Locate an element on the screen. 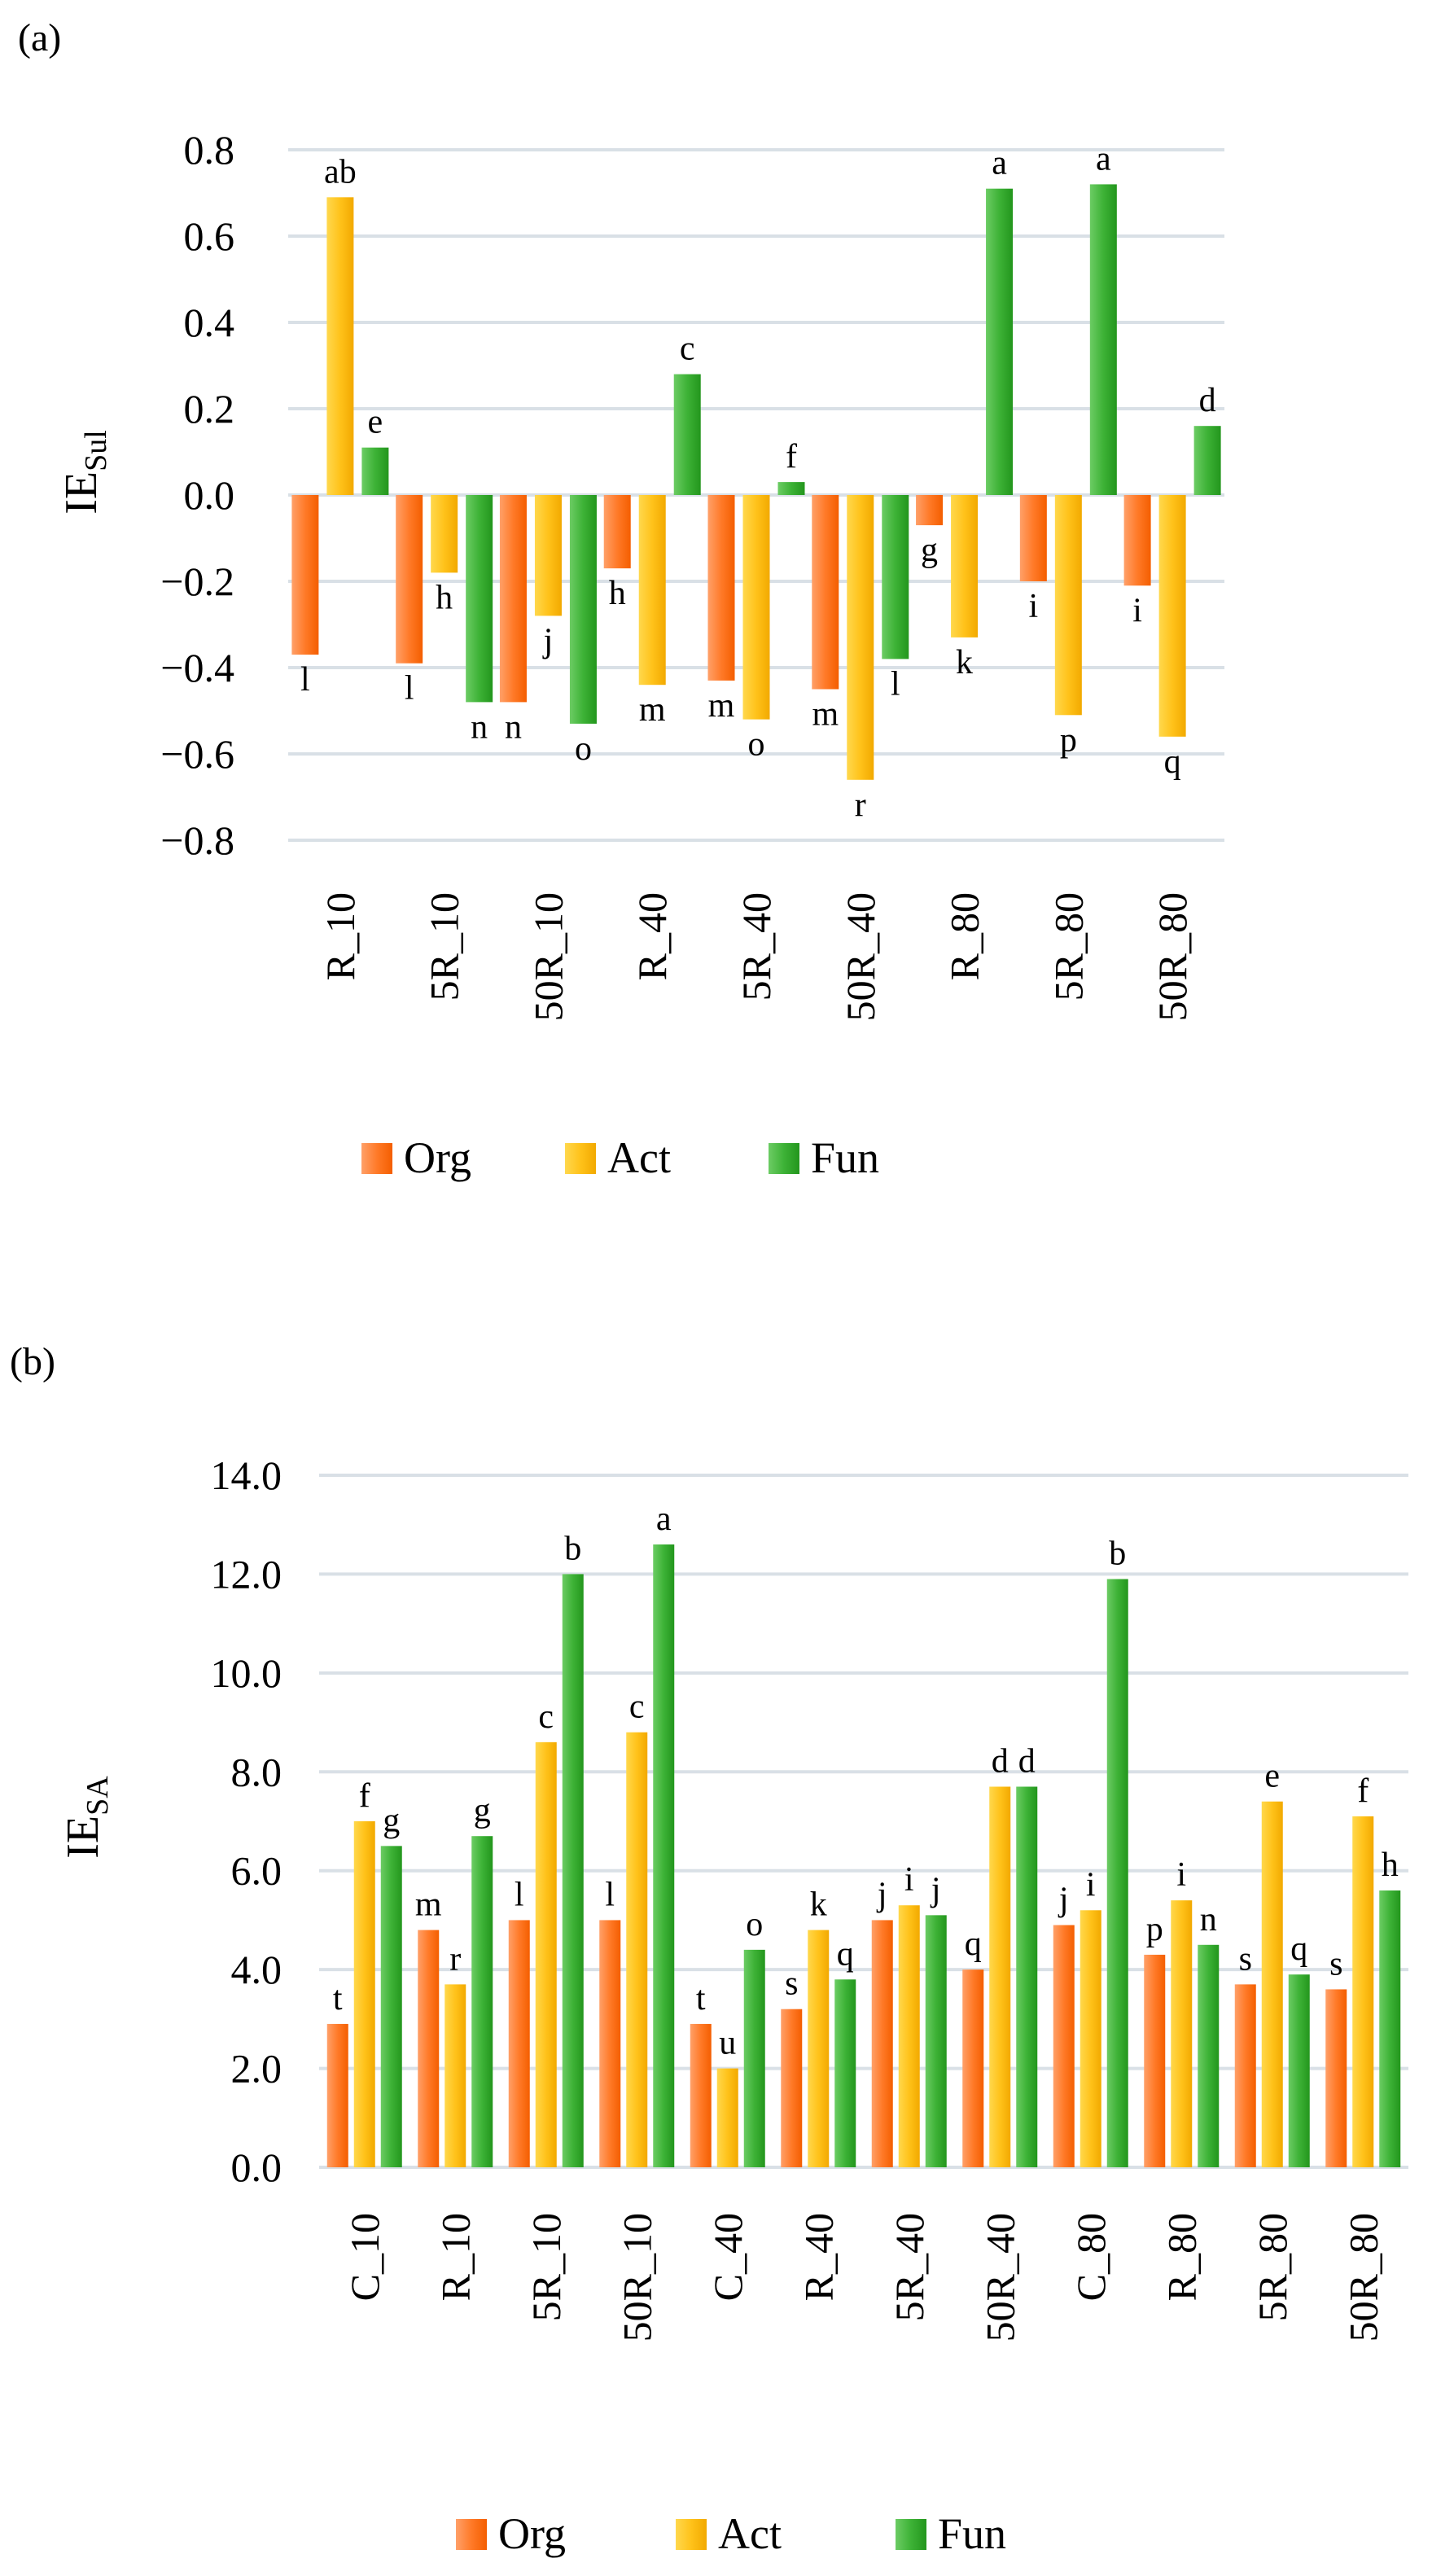 This screenshot has height=2576, width=1454. y-axis-label: IESul is located at coordinates (84, 472).